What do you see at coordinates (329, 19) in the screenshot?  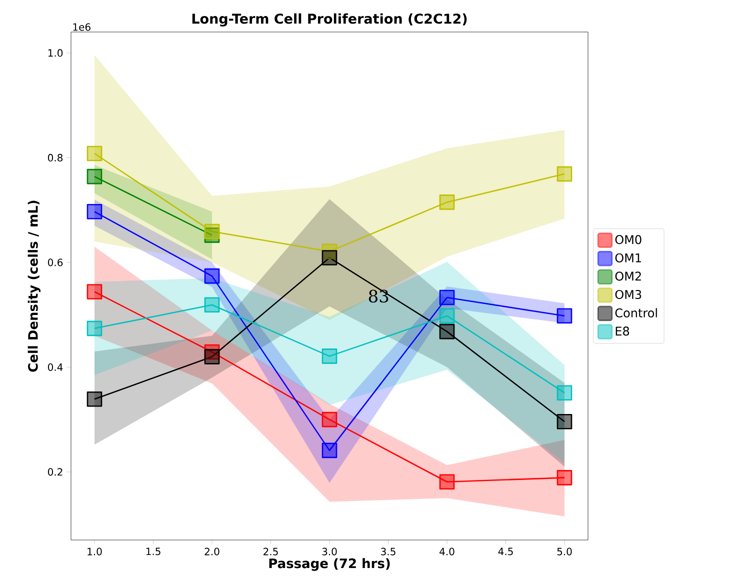 I see `chart-title: Long-Term Cell Proliferation (C2C12)` at bounding box center [329, 19].